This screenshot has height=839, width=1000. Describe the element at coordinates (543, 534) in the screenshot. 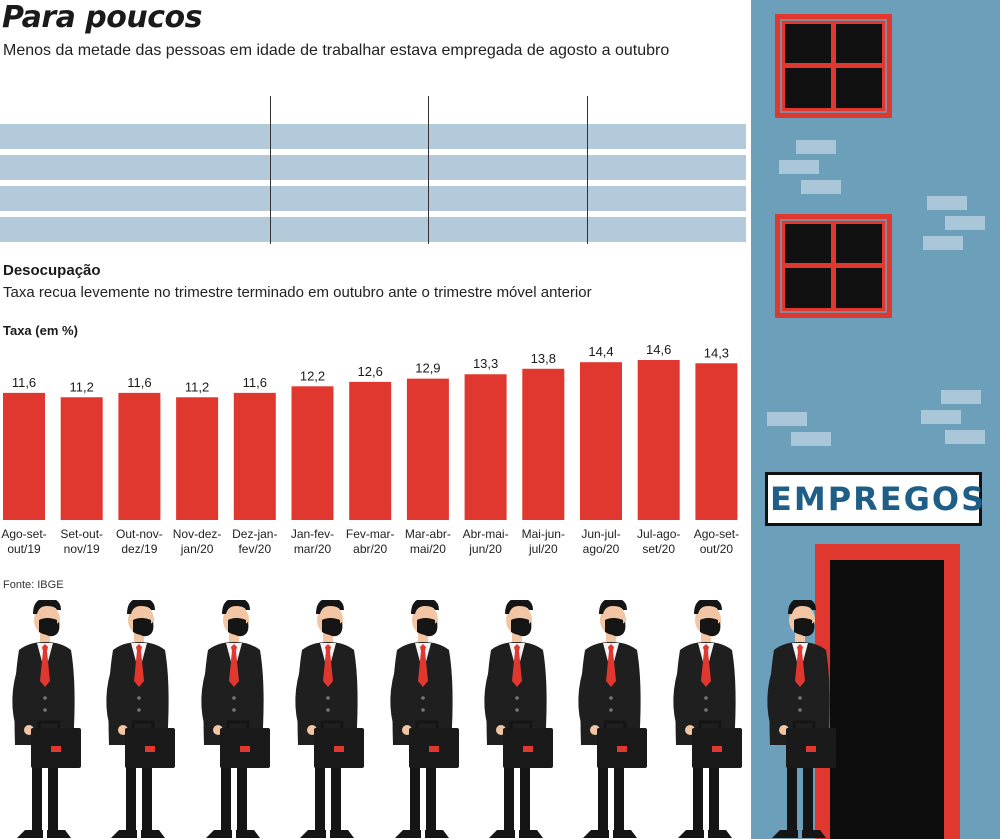

I see `x-tick-label: Mai-jun-` at that location.